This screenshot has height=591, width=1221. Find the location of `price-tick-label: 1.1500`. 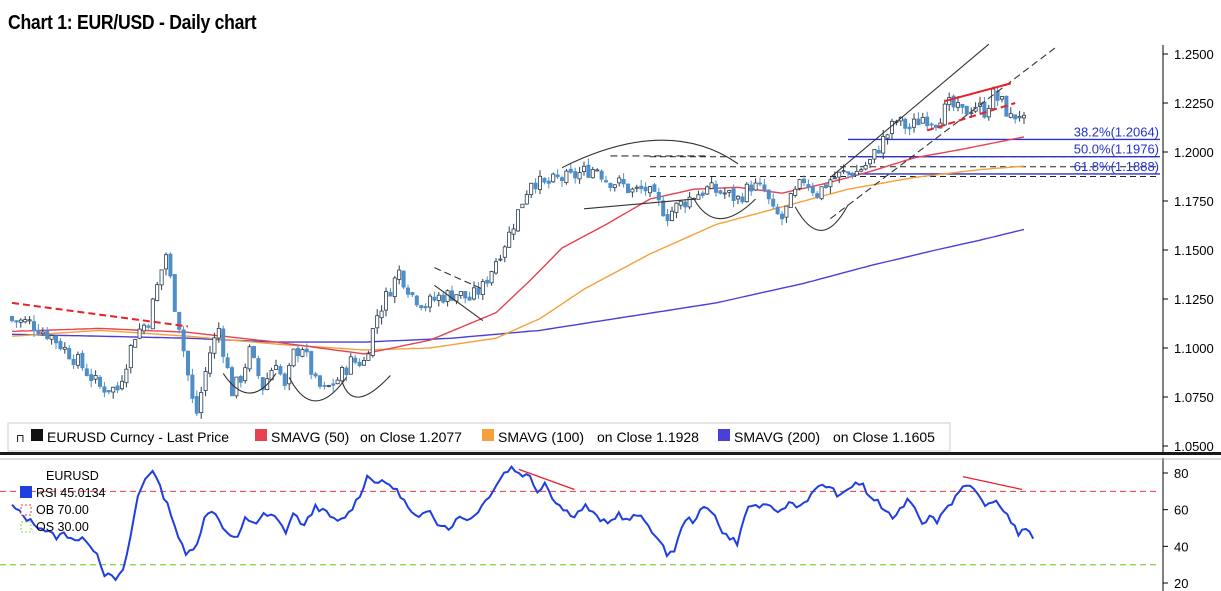

price-tick-label: 1.1500 is located at coordinates (1194, 250).